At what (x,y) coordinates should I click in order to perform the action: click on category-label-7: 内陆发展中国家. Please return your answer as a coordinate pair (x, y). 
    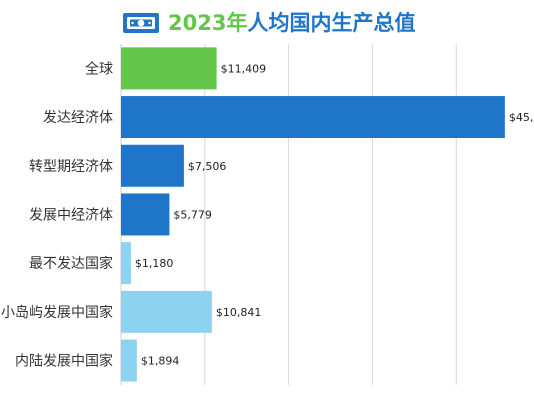
    Looking at the image, I should click on (64, 361).